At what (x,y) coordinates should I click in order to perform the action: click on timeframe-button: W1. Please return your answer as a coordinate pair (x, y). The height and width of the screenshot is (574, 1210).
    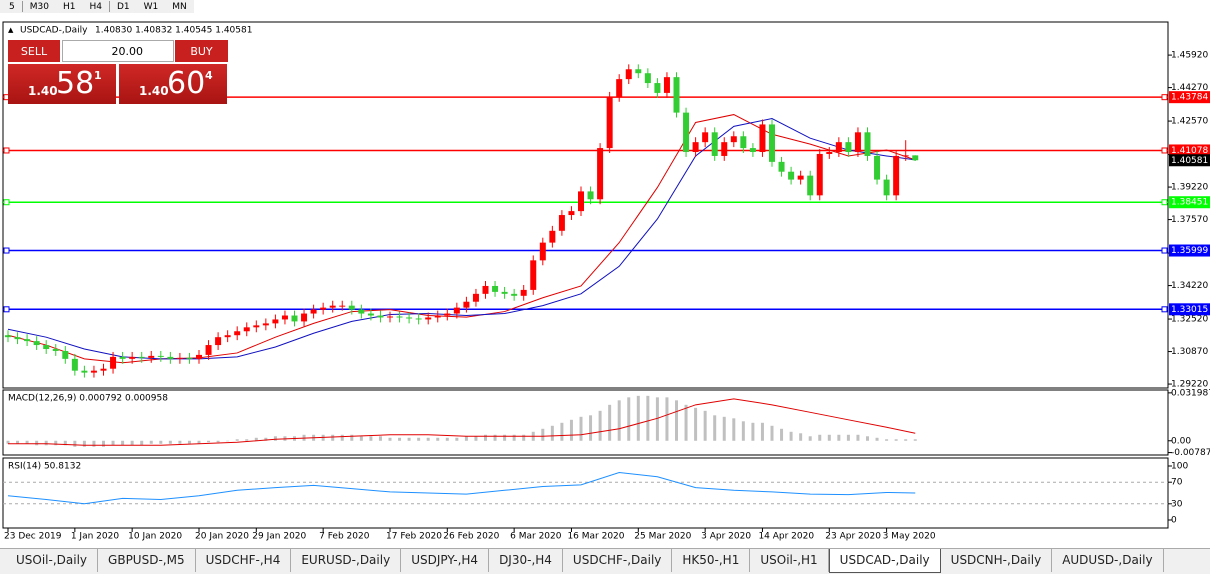
    Looking at the image, I should click on (151, 6).